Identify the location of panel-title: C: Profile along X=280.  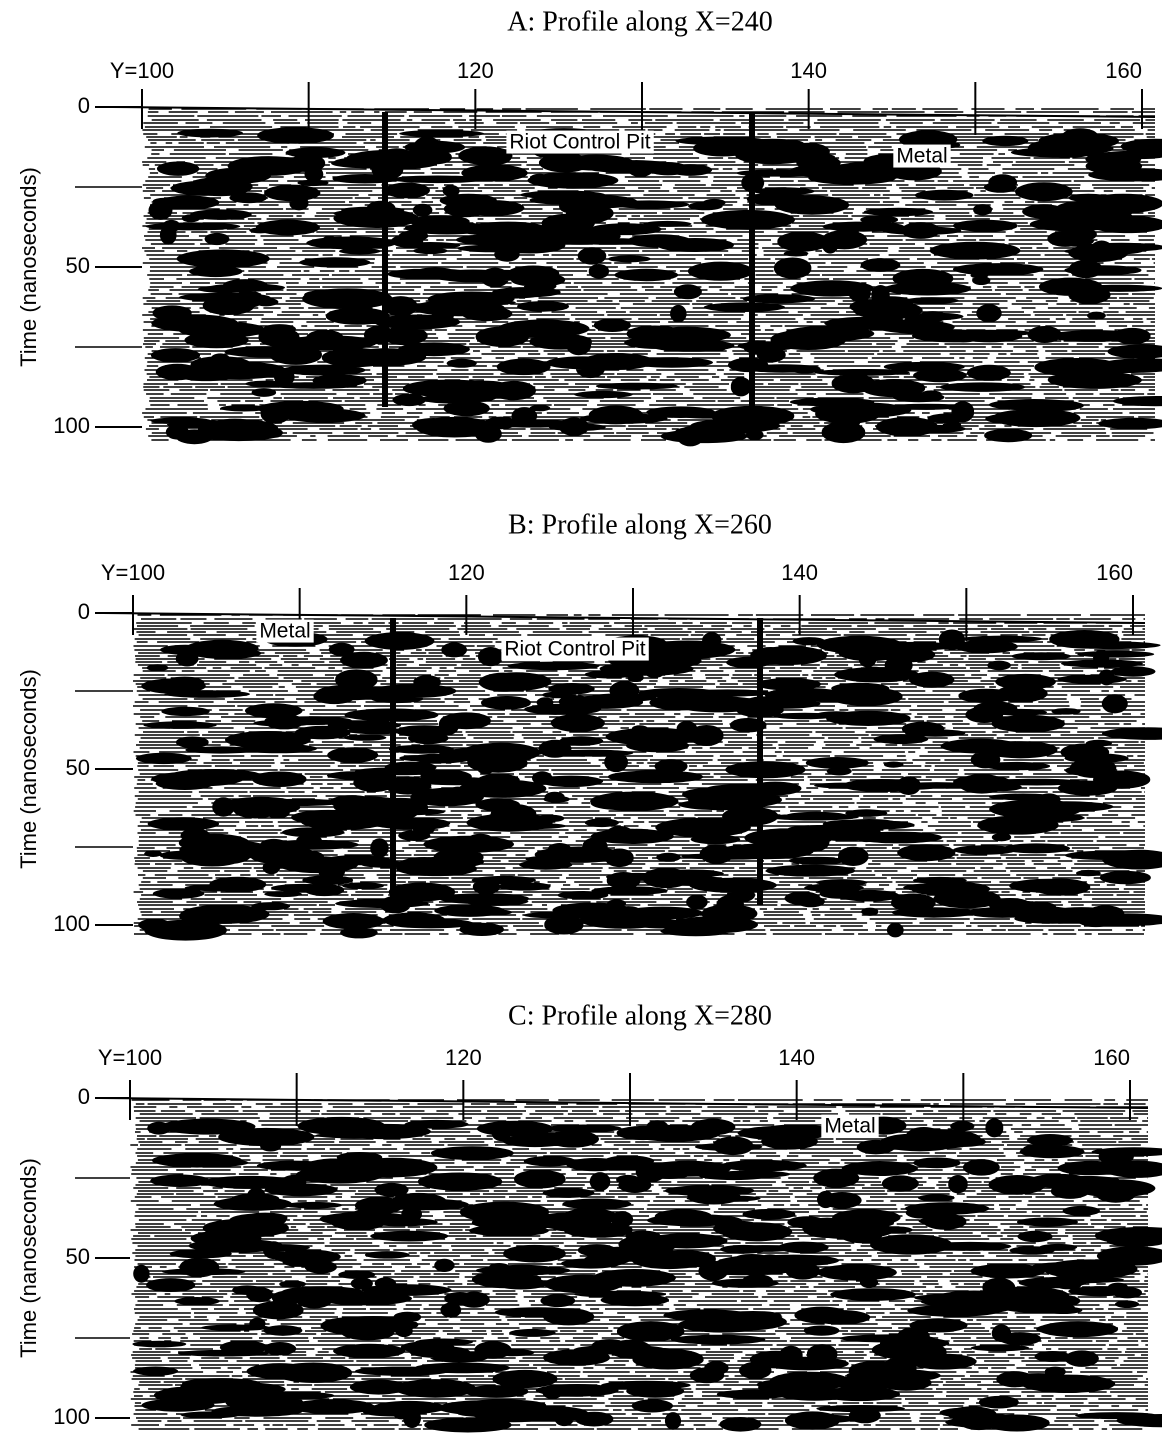
(640, 1015).